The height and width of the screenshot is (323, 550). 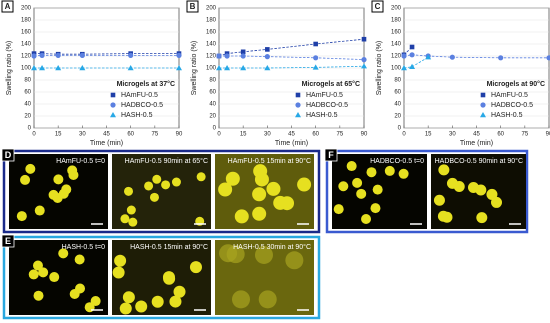 I want to click on panel-letter: D, so click(x=8, y=155).